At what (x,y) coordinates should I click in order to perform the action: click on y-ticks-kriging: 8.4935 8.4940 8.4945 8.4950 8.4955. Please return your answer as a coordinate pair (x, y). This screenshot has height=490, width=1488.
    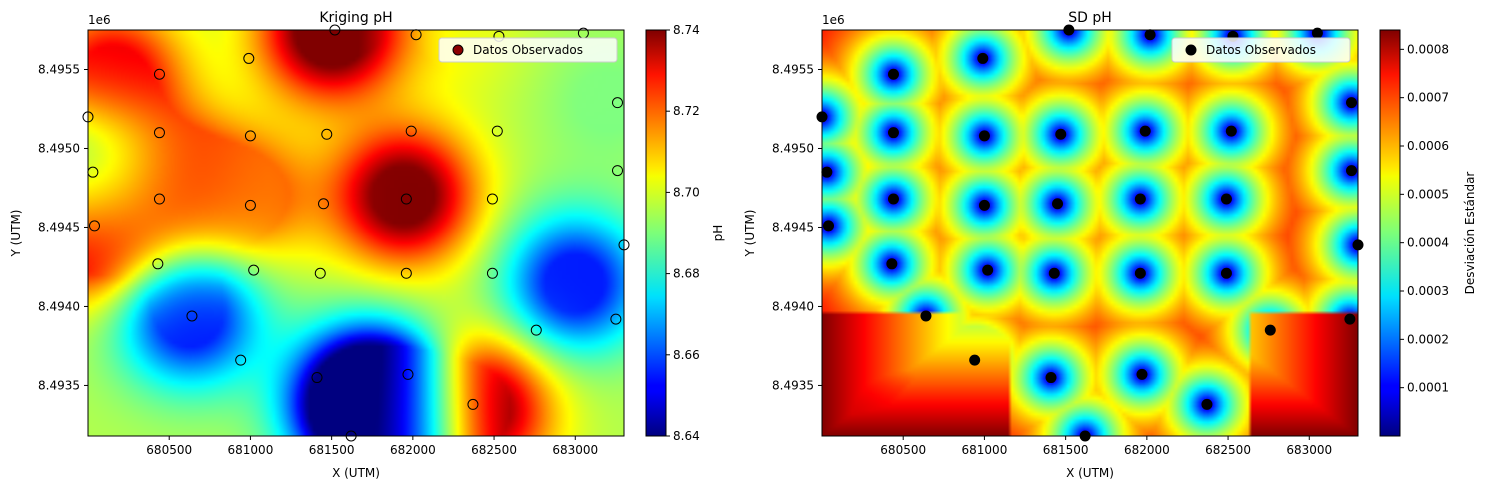
    Looking at the image, I should click on (63, 227).